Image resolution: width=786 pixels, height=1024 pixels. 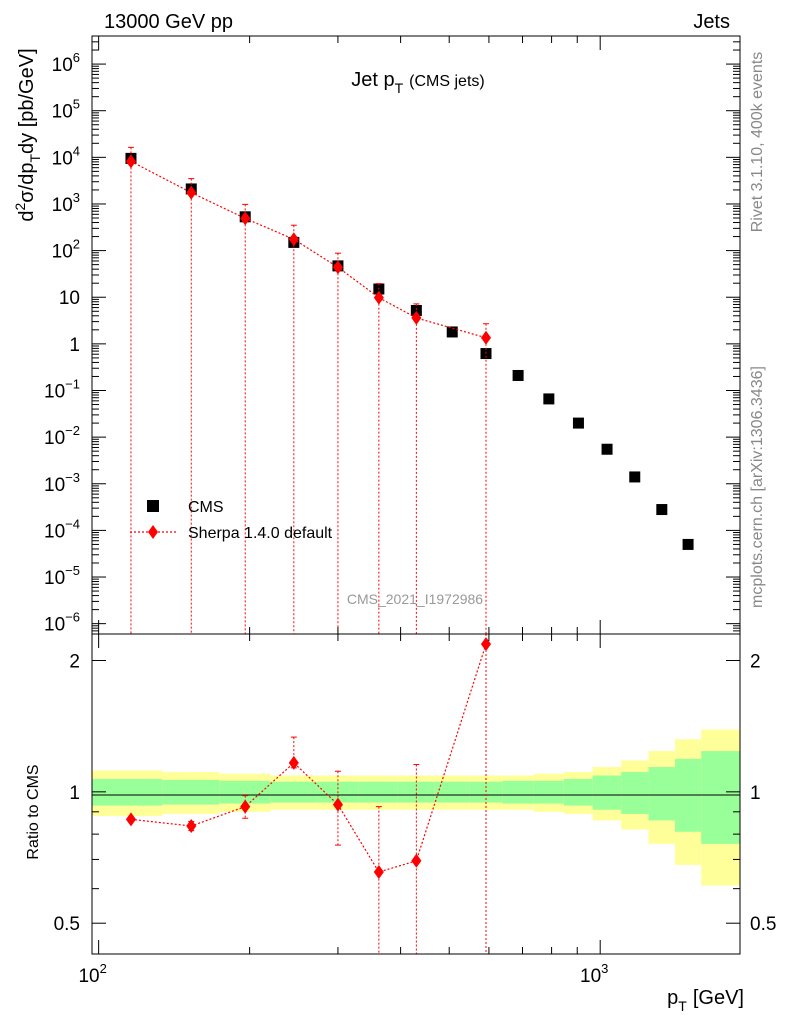 I want to click on sherpa-line, so click(x=308, y=249).